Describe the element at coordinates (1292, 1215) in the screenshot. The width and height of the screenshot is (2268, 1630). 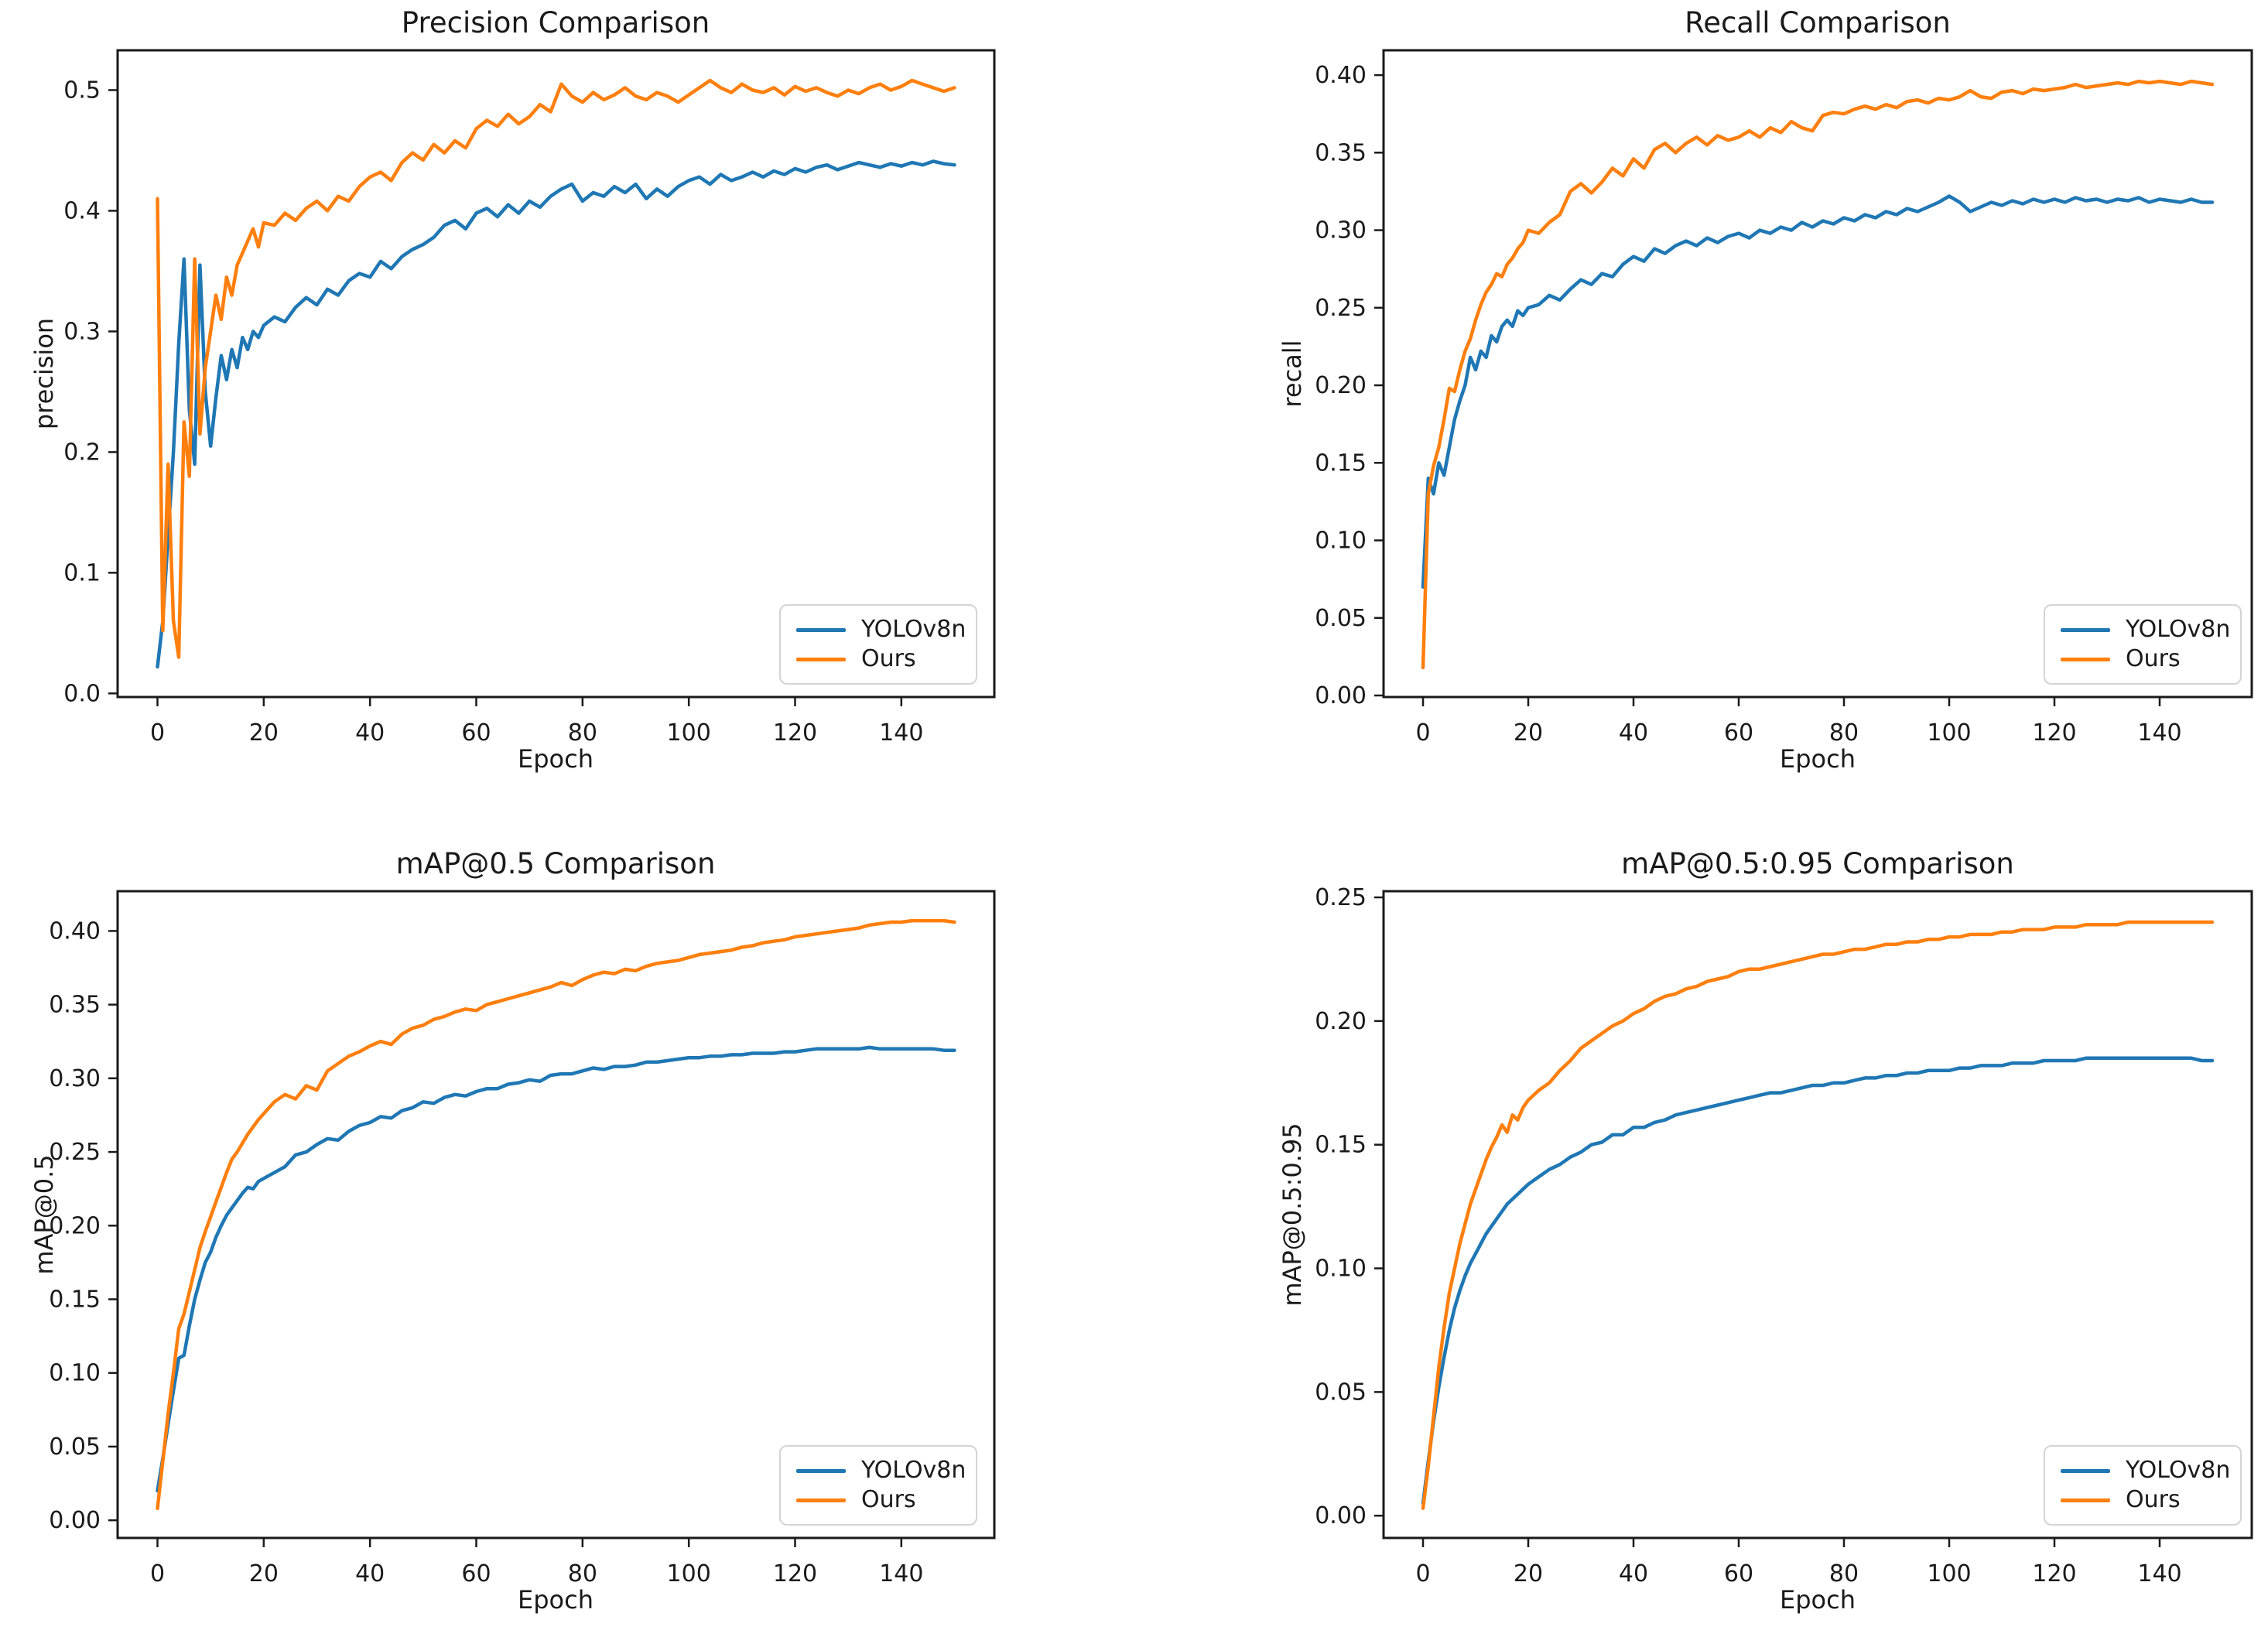
I see `map5095-y-axis-label: mAP@0.5:0.95` at that location.